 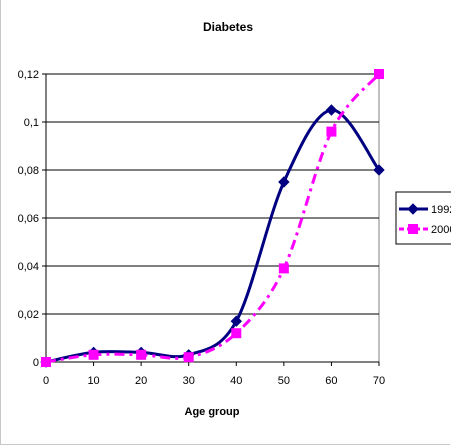 I want to click on y-tick-label: 0,02, so click(x=28, y=315).